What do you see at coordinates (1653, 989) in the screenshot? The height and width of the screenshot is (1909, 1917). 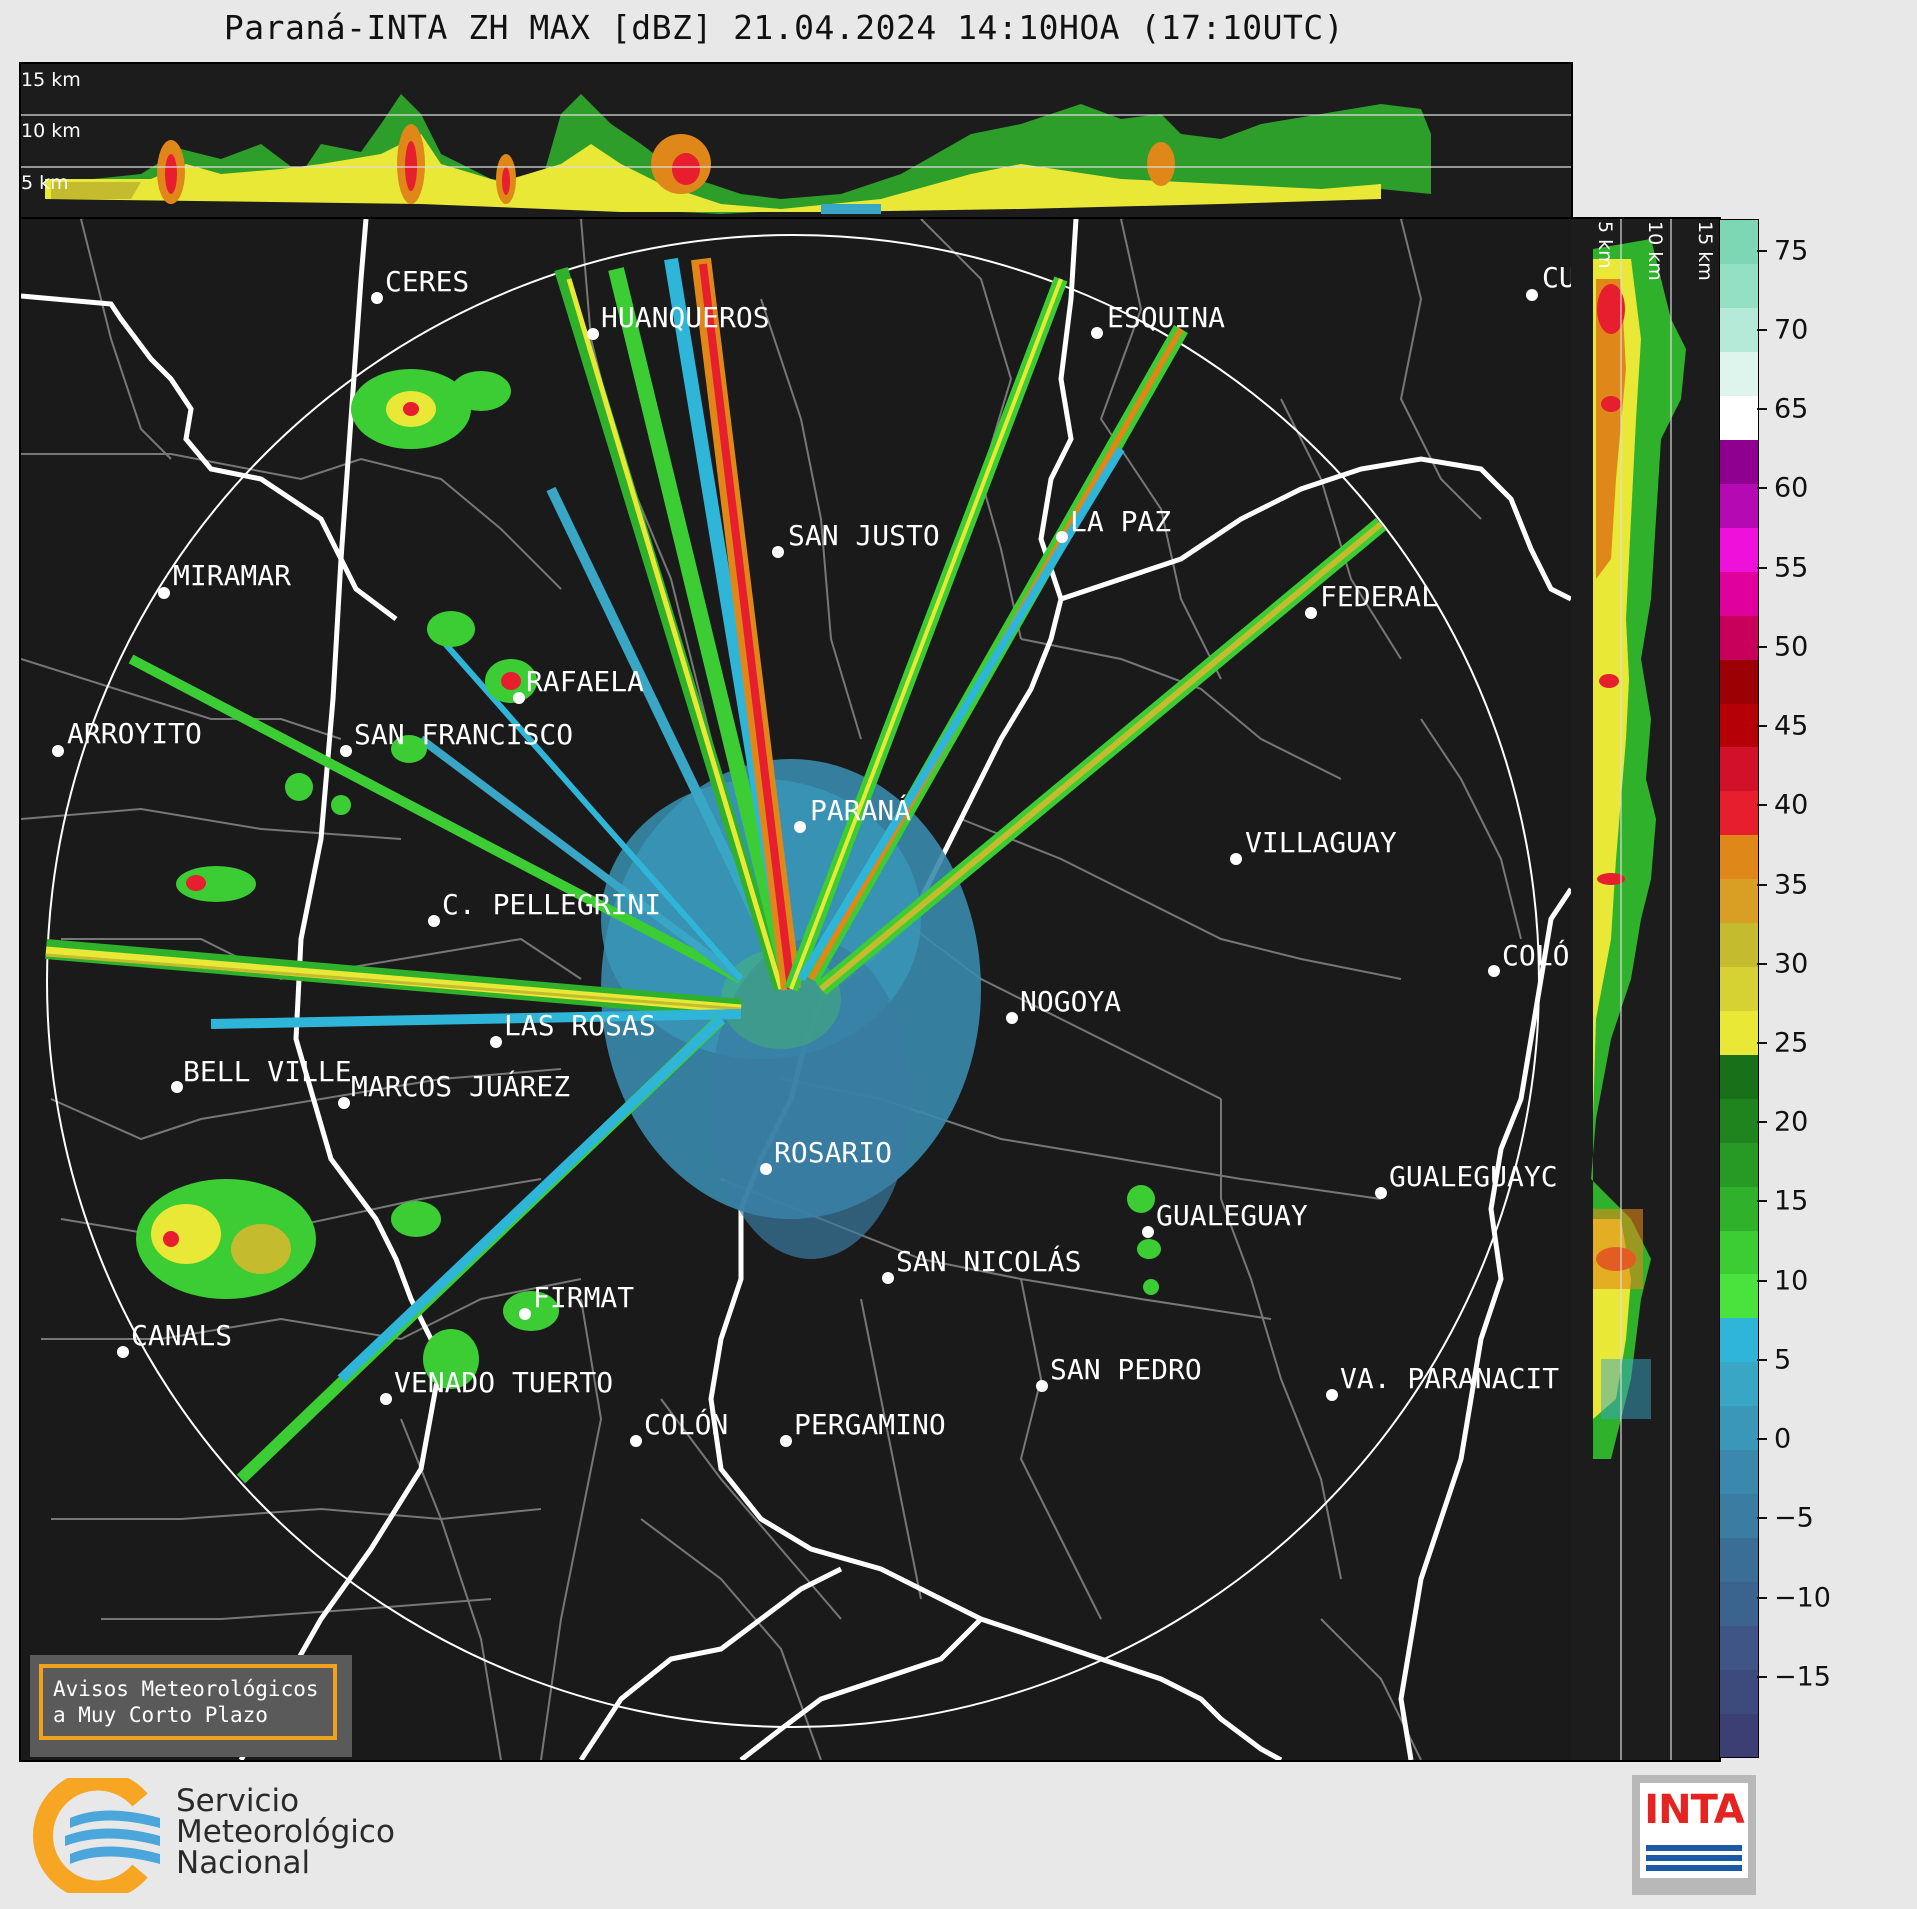 I see `side-cross-section-plot: 5 km 10 km 15 km` at bounding box center [1653, 989].